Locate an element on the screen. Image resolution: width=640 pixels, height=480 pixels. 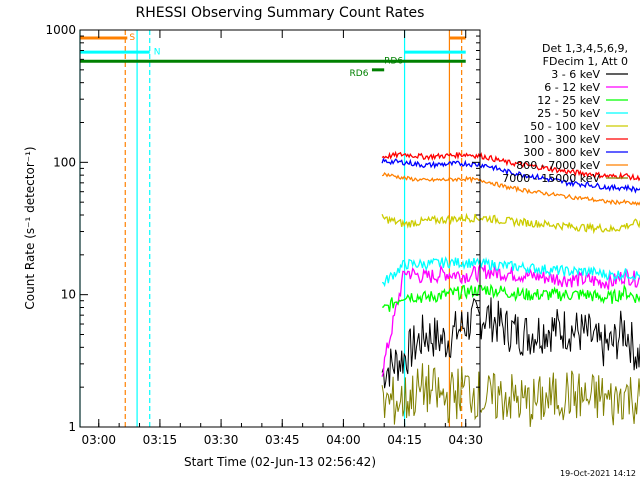
state-label-1: N is located at coordinates (157, 52).